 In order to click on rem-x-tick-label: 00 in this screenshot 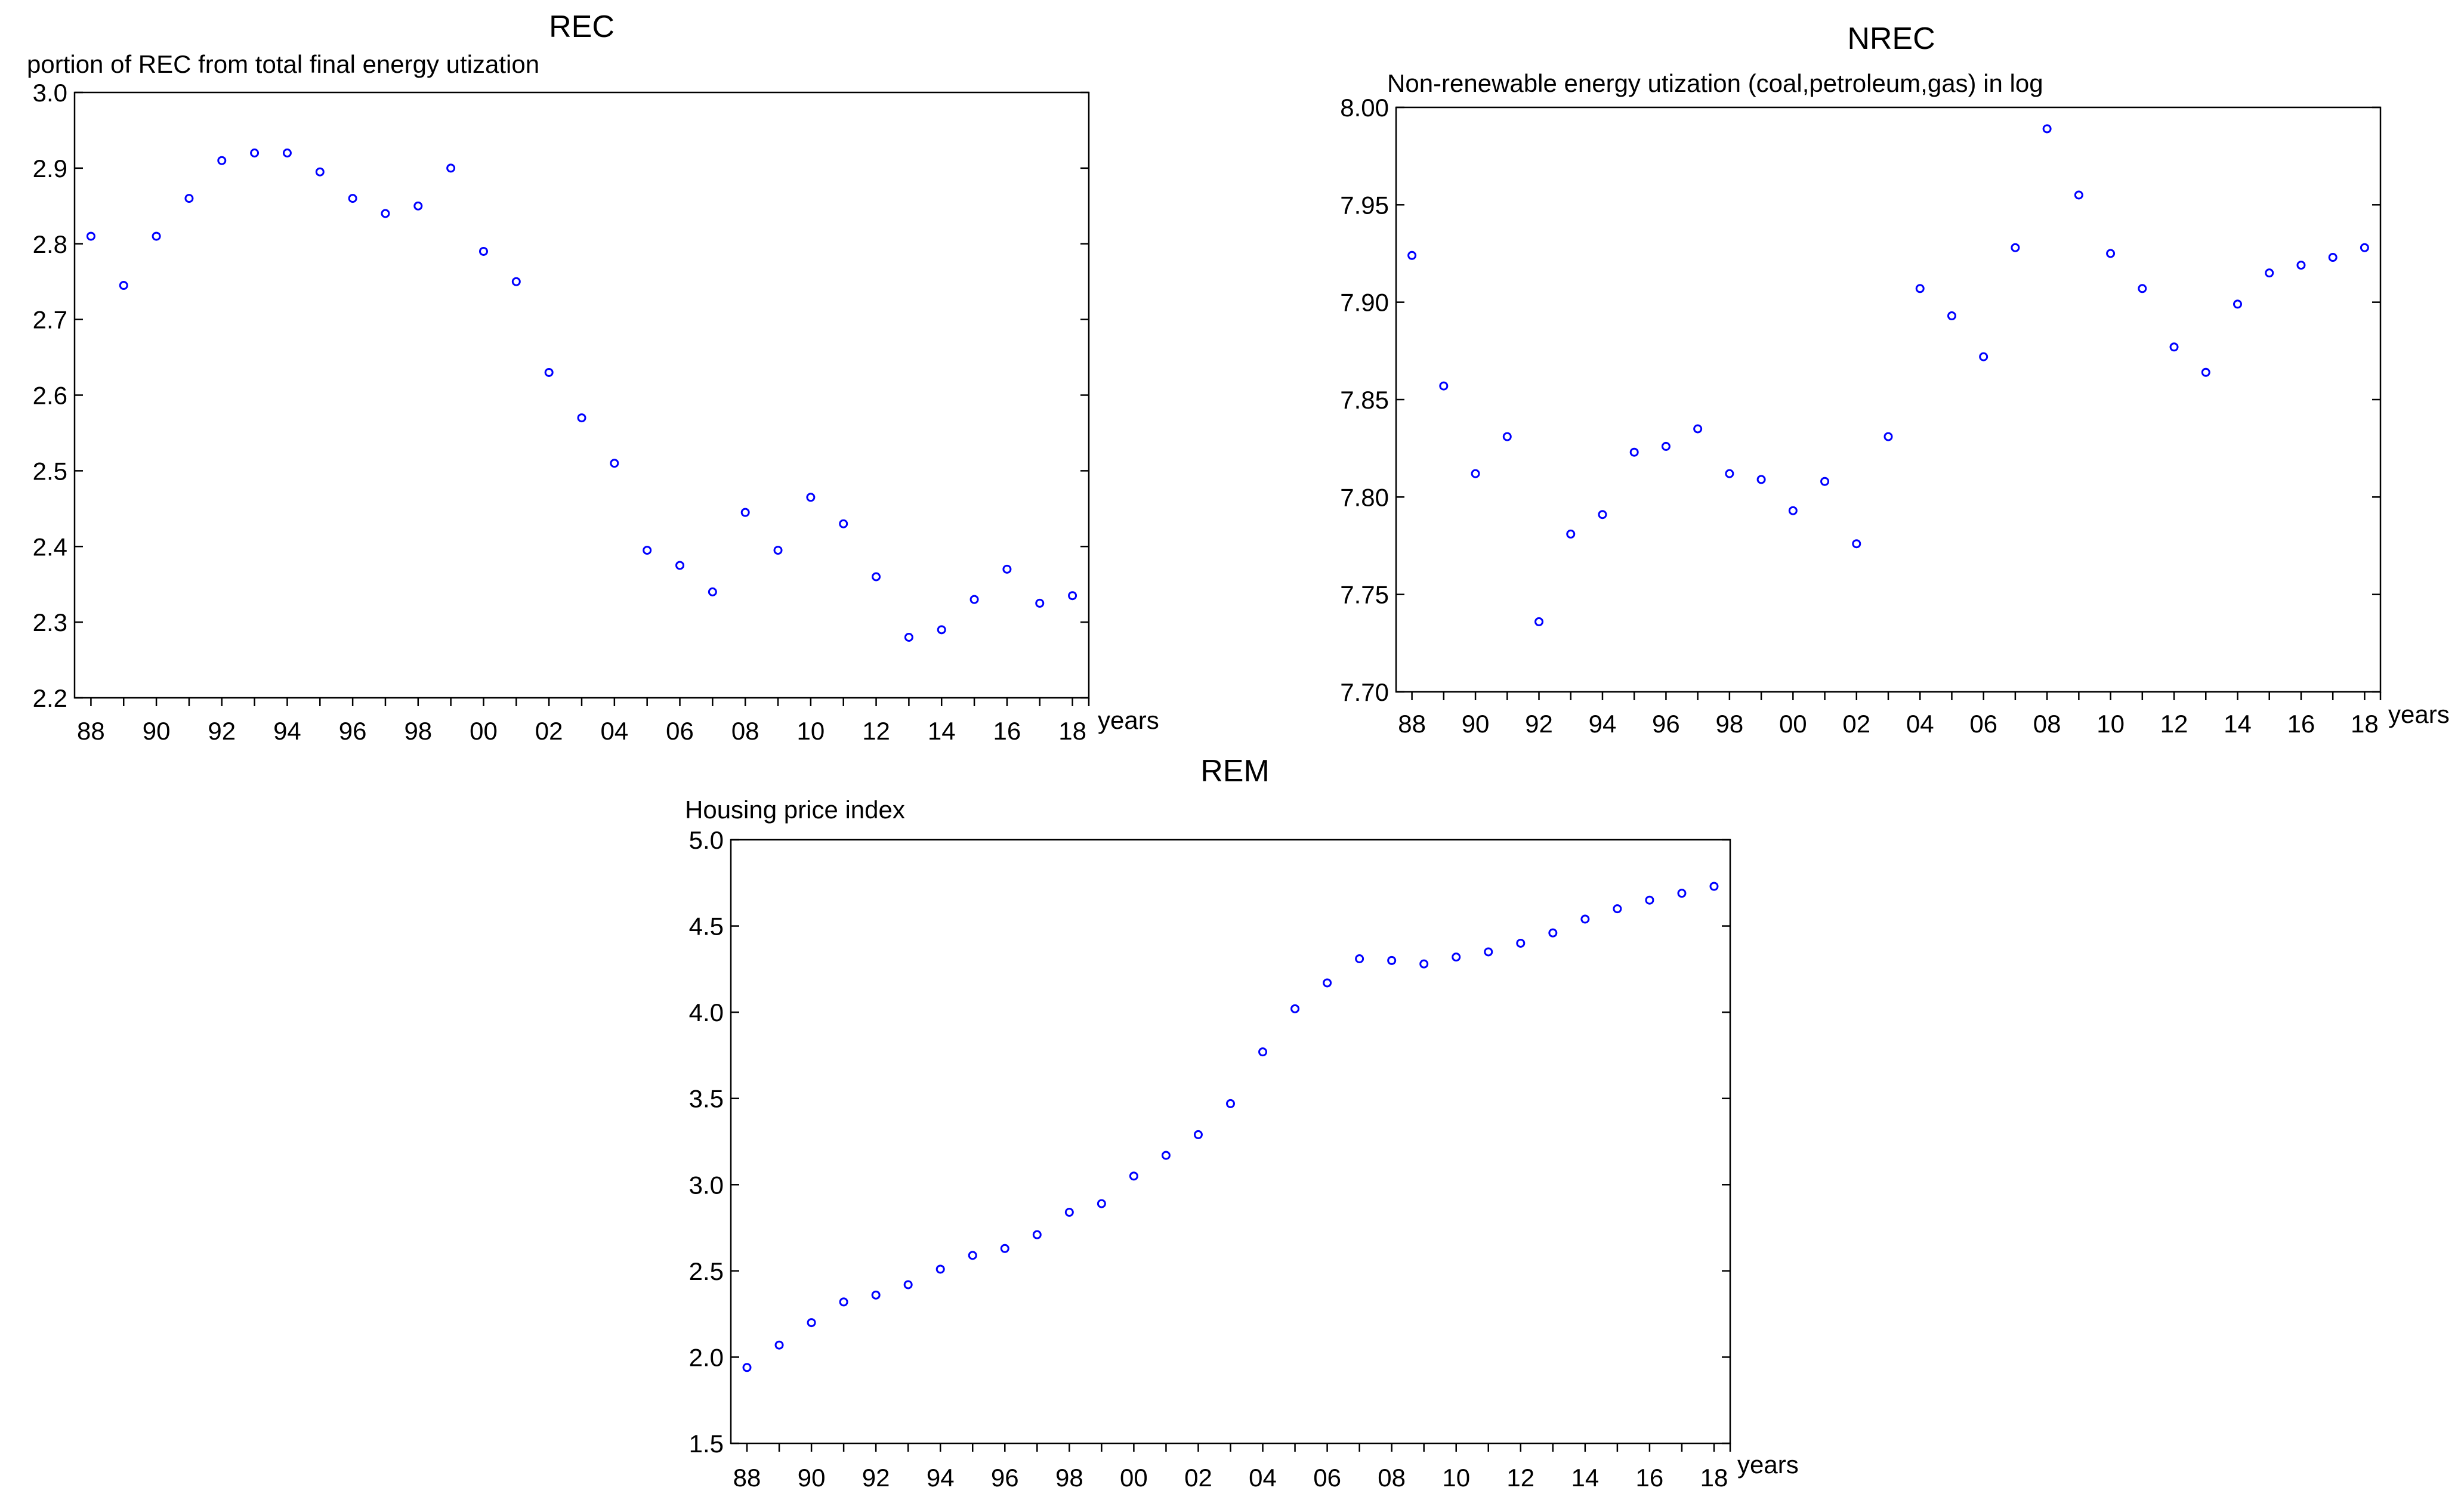, I will do `click(1134, 1478)`.